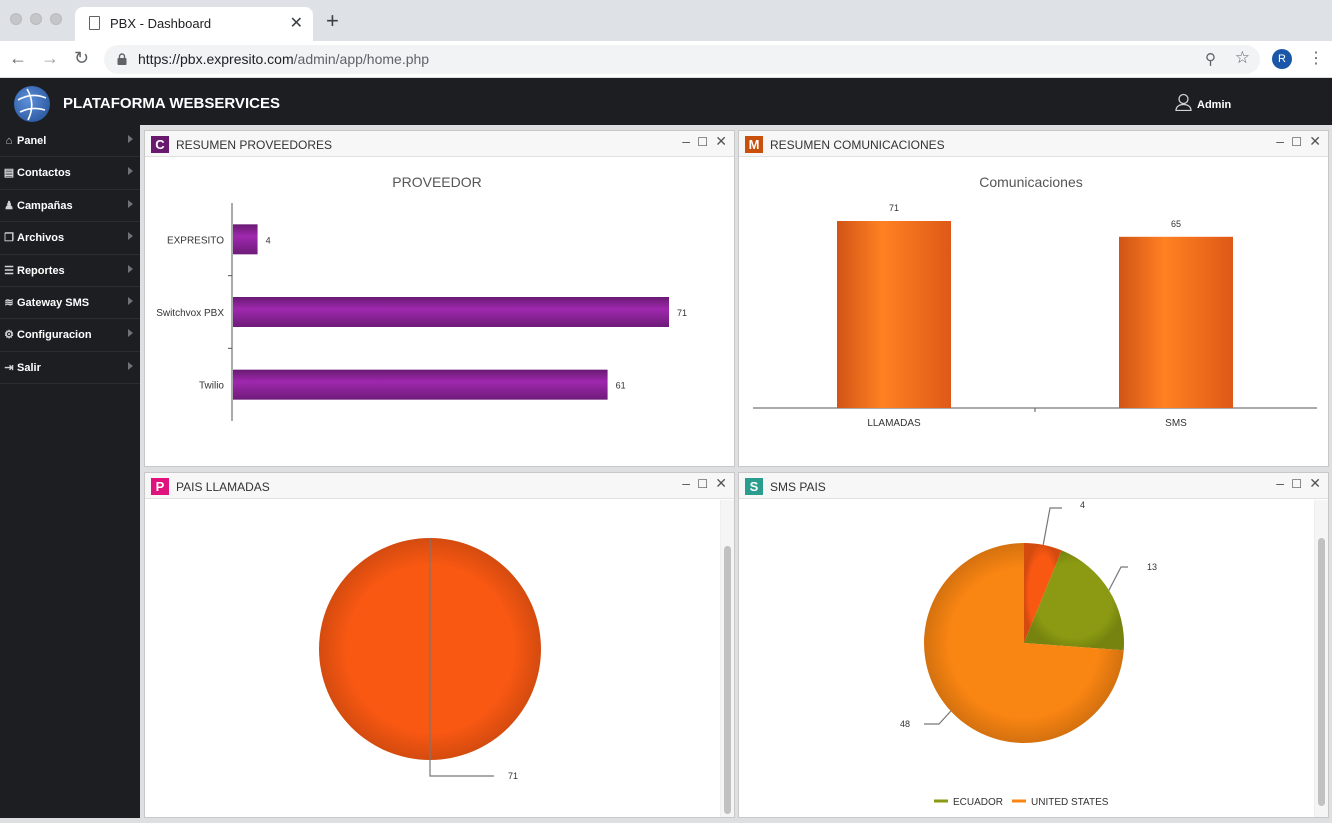 This screenshot has width=1332, height=823. Describe the element at coordinates (254, 145) in the screenshot. I see `panel-title: RESUMEN PROVEEDORES` at that location.